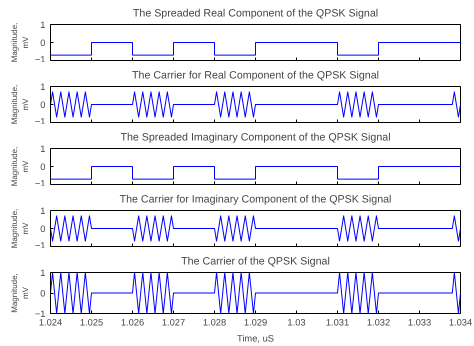  Describe the element at coordinates (255, 14) in the screenshot. I see `chart-title: The Spreaded Real Component of the QPSK Signal` at that location.